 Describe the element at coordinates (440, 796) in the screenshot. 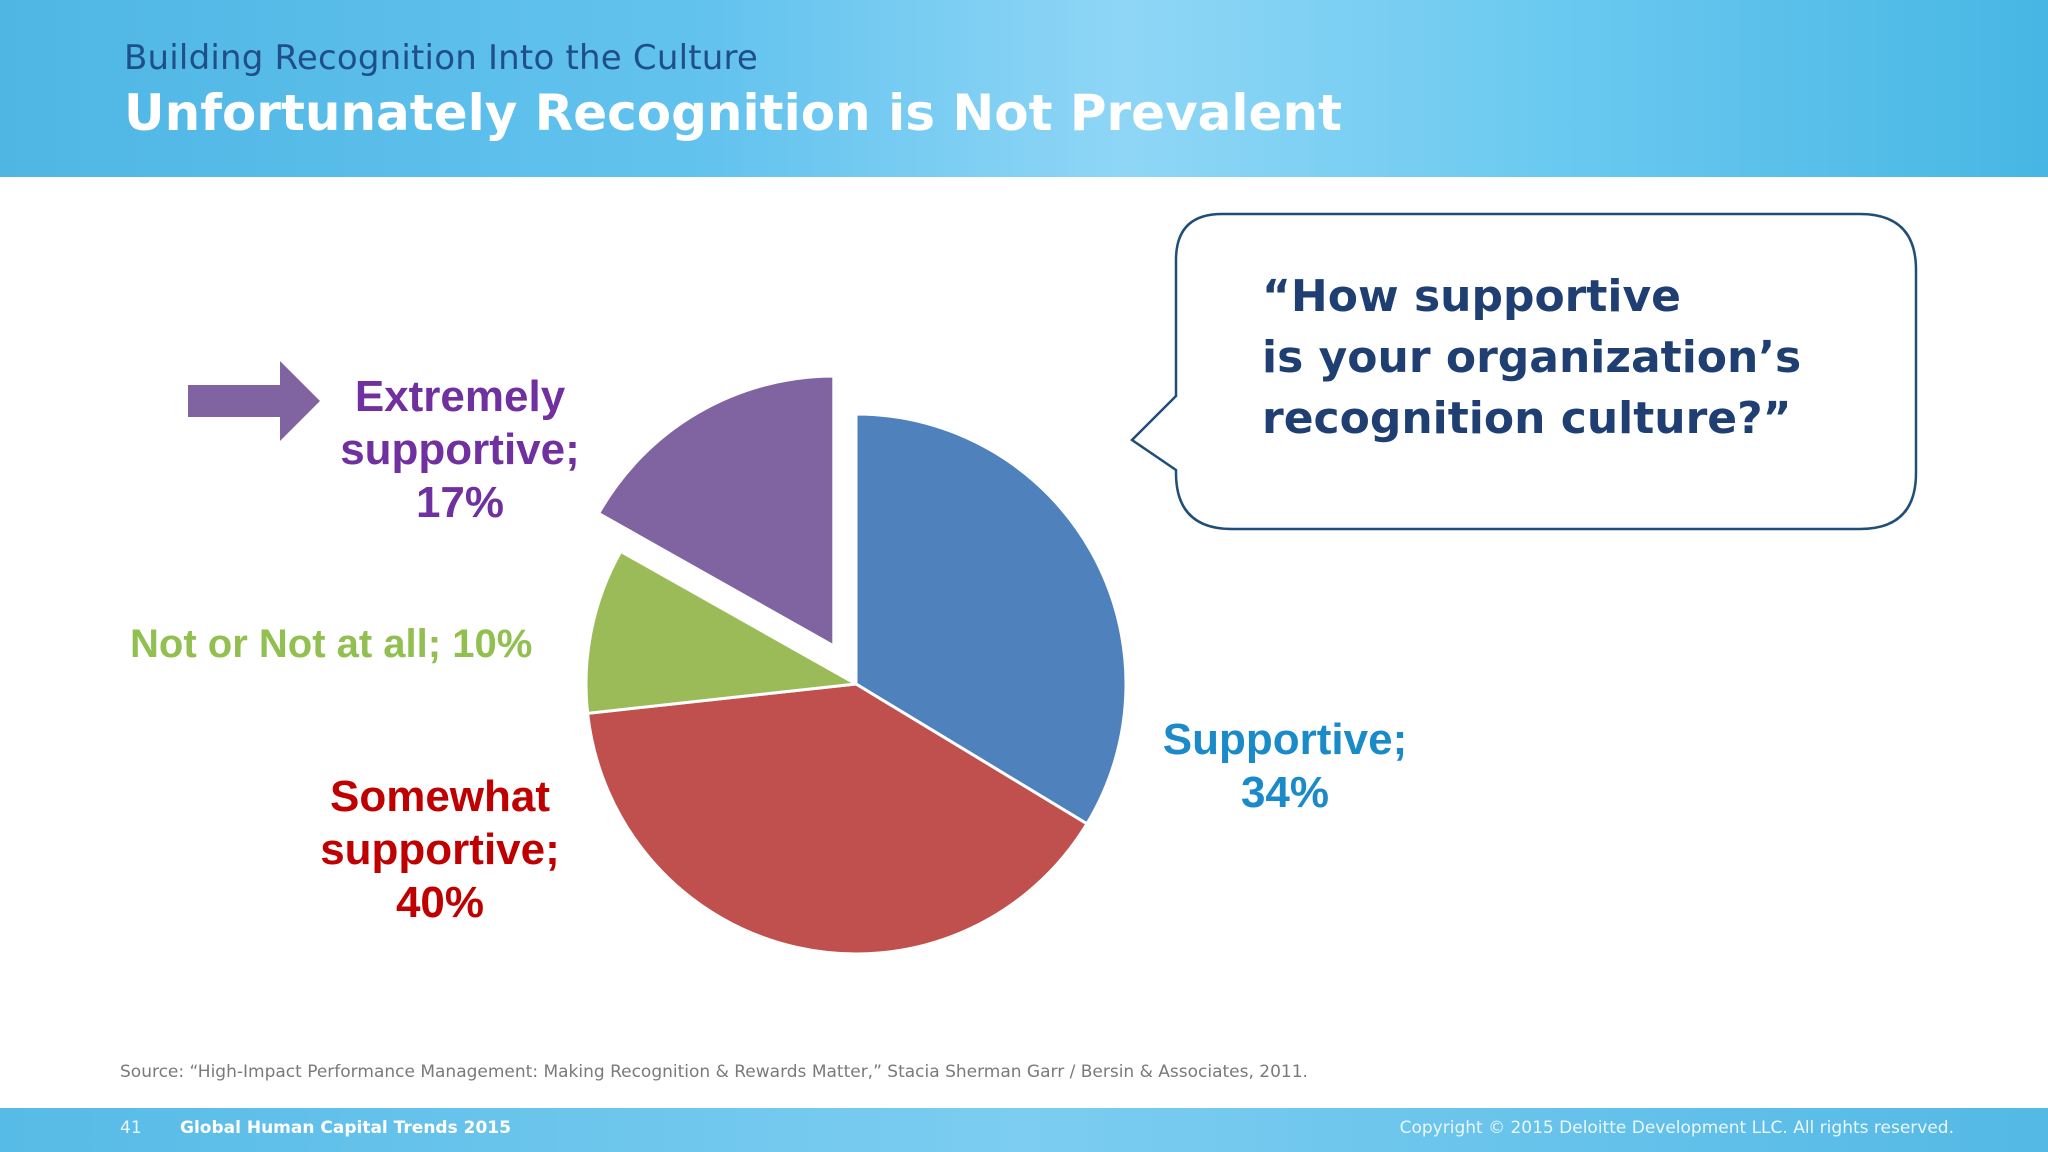

I see `label-somewhat-line-1: Somewhat` at that location.